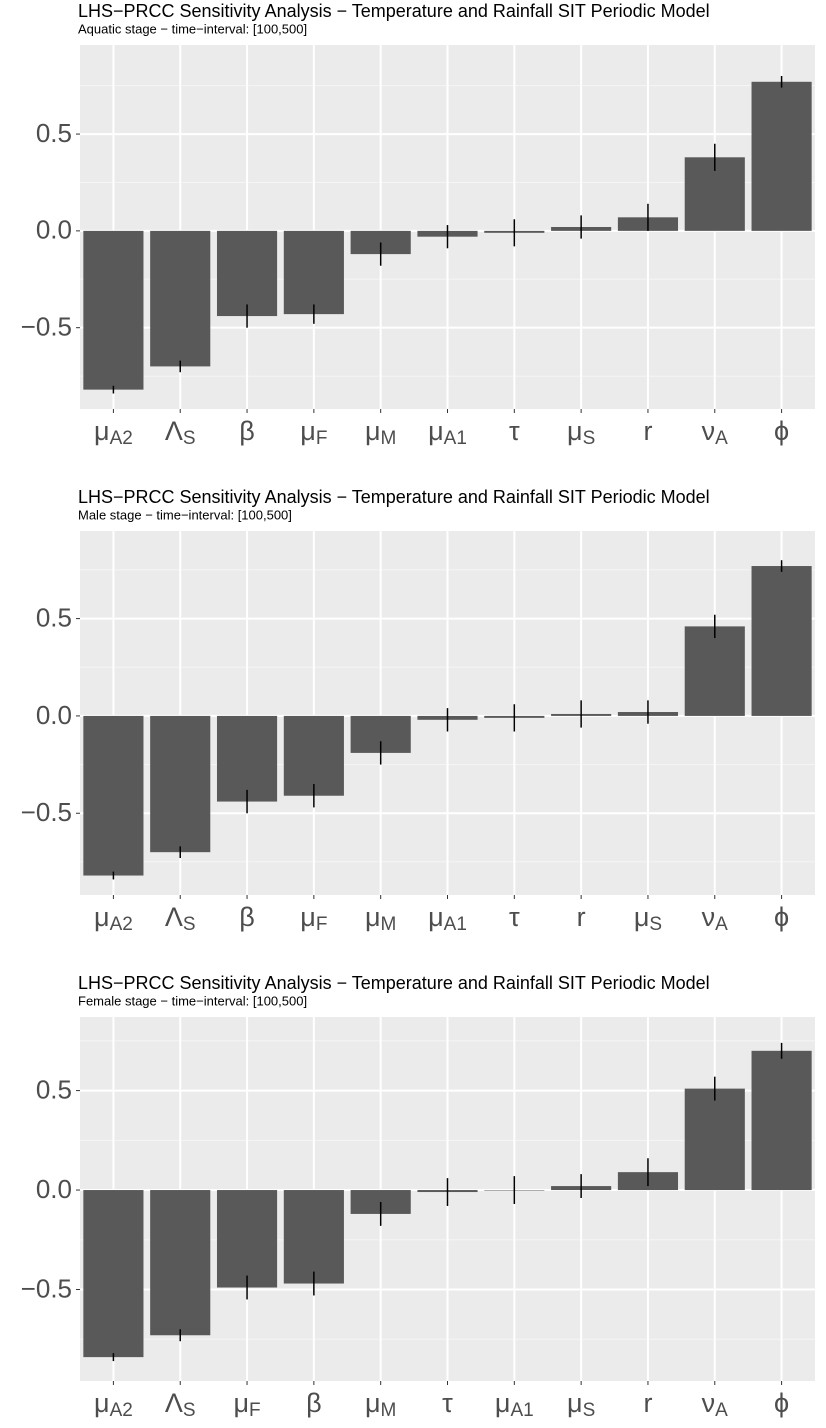  I want to click on chart-subtitle: Male stage − time−interval: [100,500], so click(185, 514).